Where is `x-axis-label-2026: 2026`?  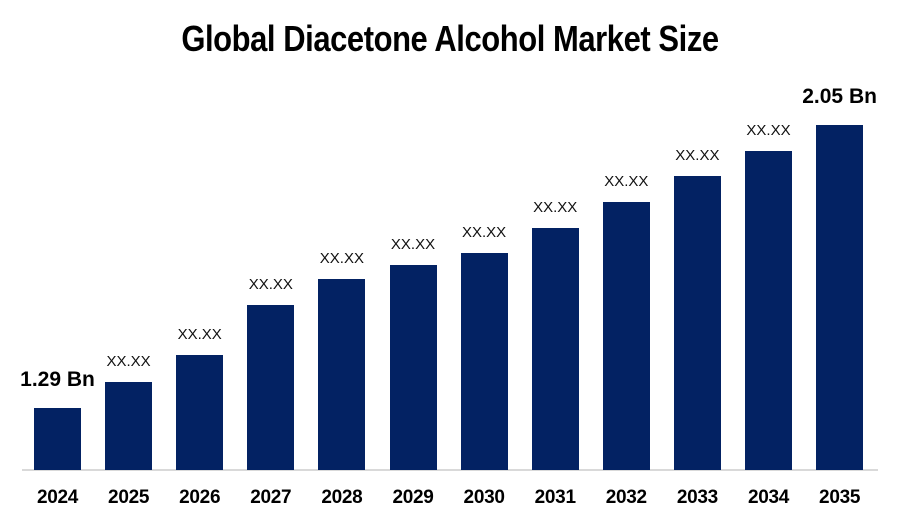
x-axis-label-2026: 2026 is located at coordinates (200, 497).